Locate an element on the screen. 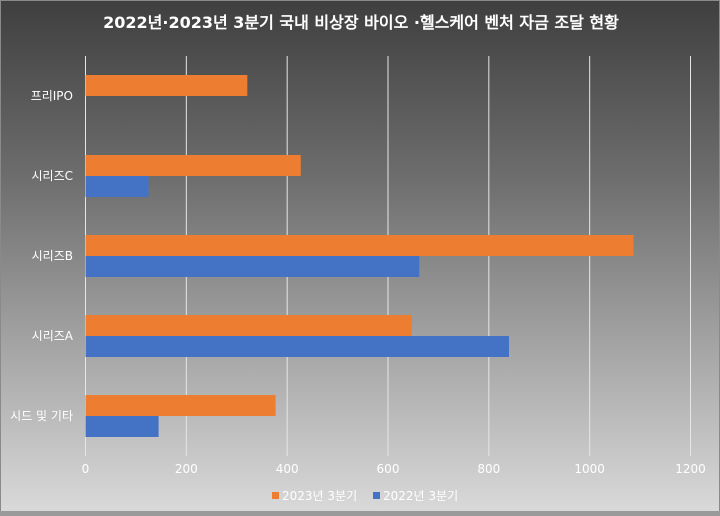 Image resolution: width=720 pixels, height=516 pixels. x-tick-label: 1200 is located at coordinates (690, 469).